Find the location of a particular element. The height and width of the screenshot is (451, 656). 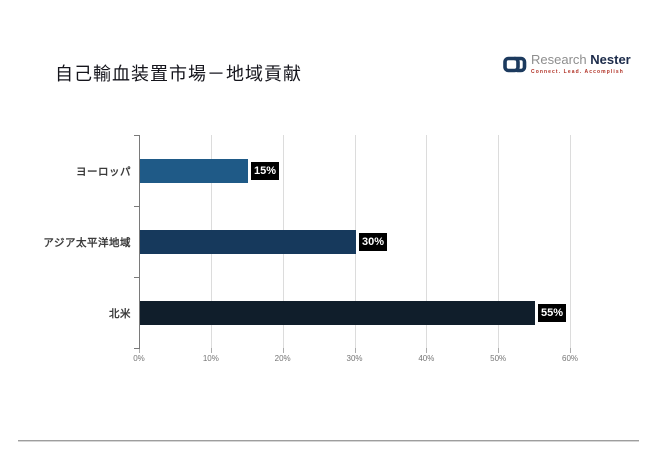

bar-value-label: 55% is located at coordinates (552, 312).